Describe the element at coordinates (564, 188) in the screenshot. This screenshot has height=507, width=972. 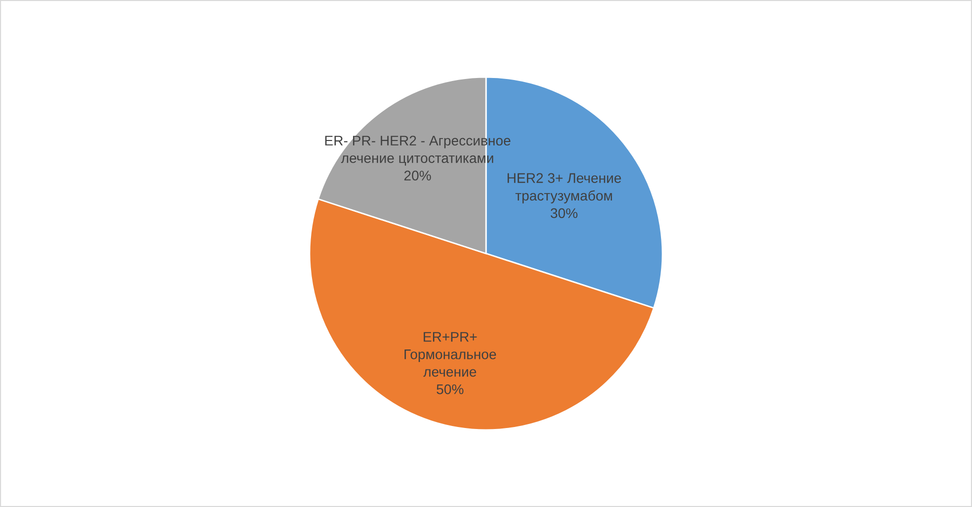
I see `slice-label: HER2 3+ Лечение трастузумабом` at that location.